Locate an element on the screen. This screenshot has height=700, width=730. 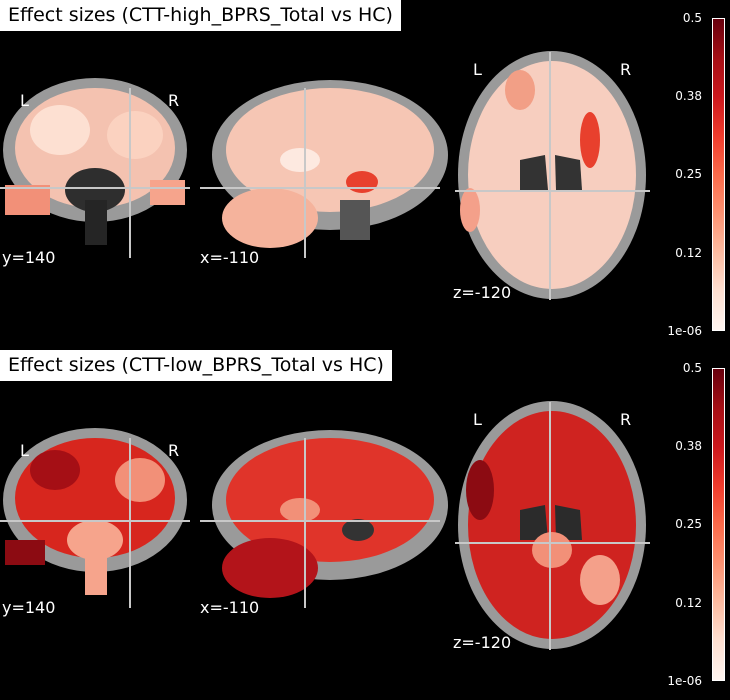
panel-title: Effect sizes (CTT-high_BPRS_Total vs HC) is located at coordinates (200, 15).